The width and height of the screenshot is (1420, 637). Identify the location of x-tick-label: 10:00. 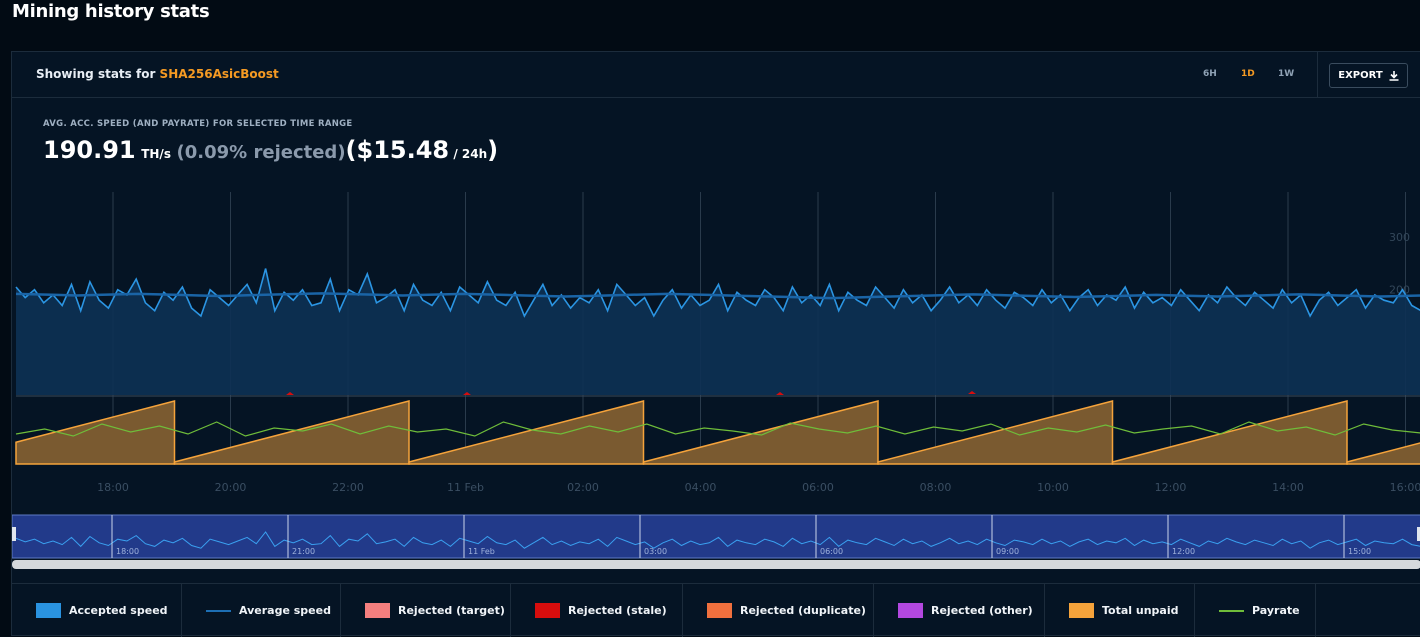
(1053, 487).